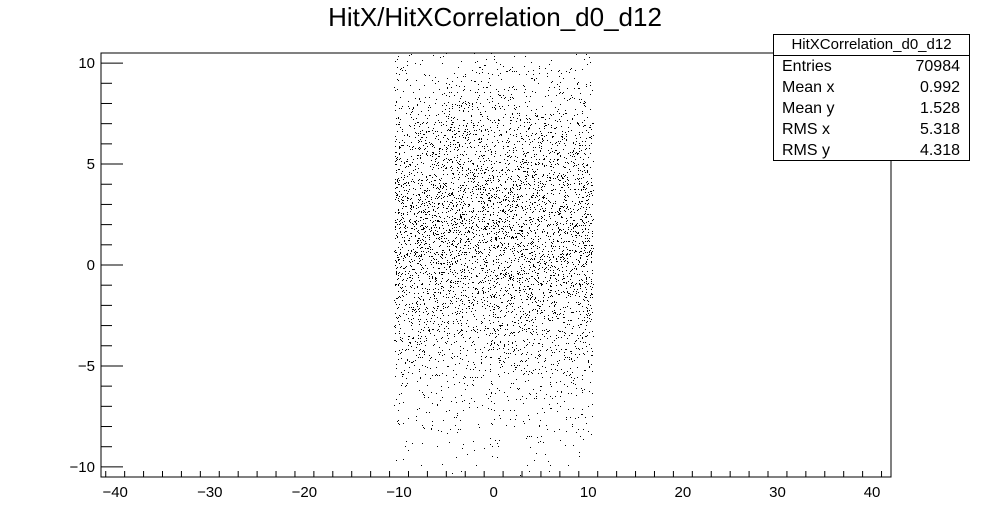  What do you see at coordinates (683, 492) in the screenshot?
I see `x-tick-label: 20` at bounding box center [683, 492].